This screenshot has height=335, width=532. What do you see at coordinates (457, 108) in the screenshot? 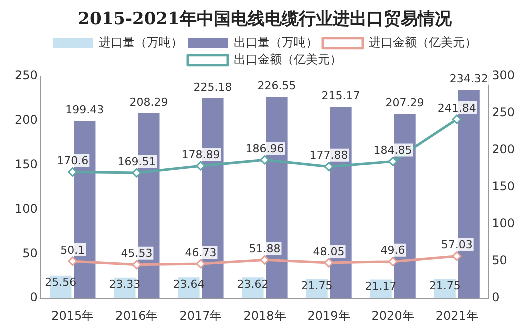
I see `data-label: 241.84` at bounding box center [457, 108].